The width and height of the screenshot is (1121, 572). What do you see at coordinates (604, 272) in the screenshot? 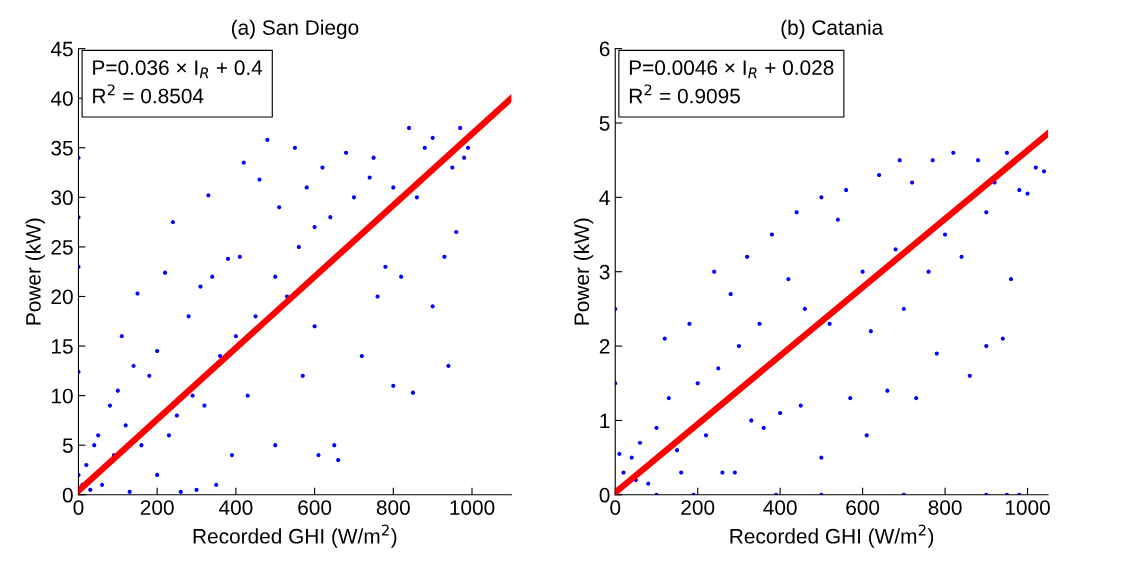
I see `y-tick-label: 3` at bounding box center [604, 272].